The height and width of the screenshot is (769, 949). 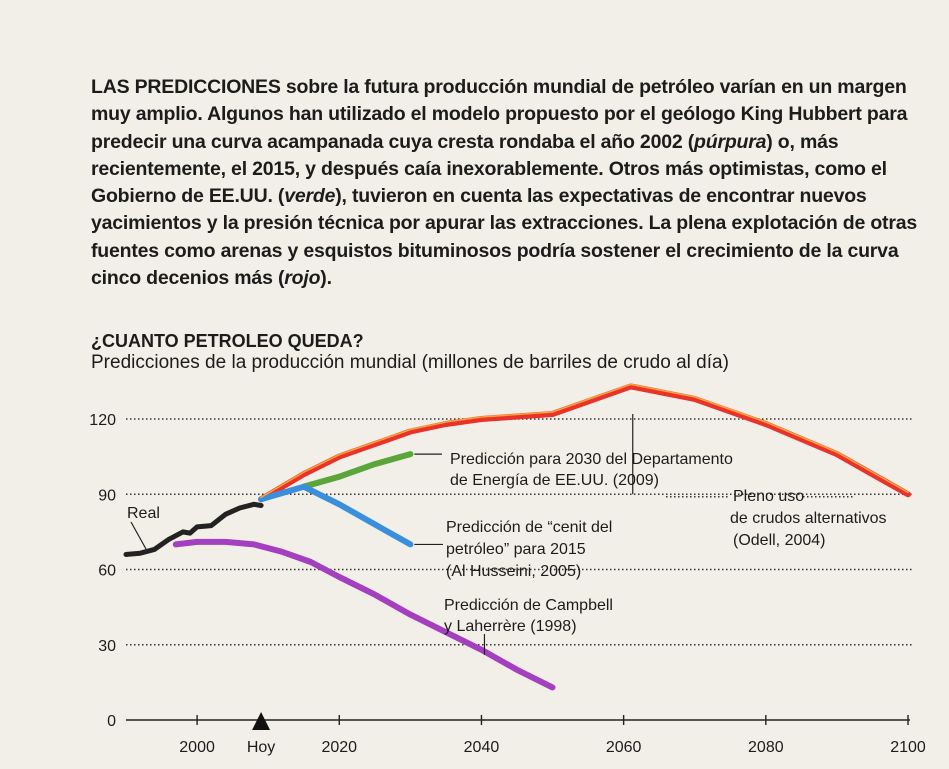 I want to click on odell-label-line3: (Odell, 2004), so click(x=779, y=540).